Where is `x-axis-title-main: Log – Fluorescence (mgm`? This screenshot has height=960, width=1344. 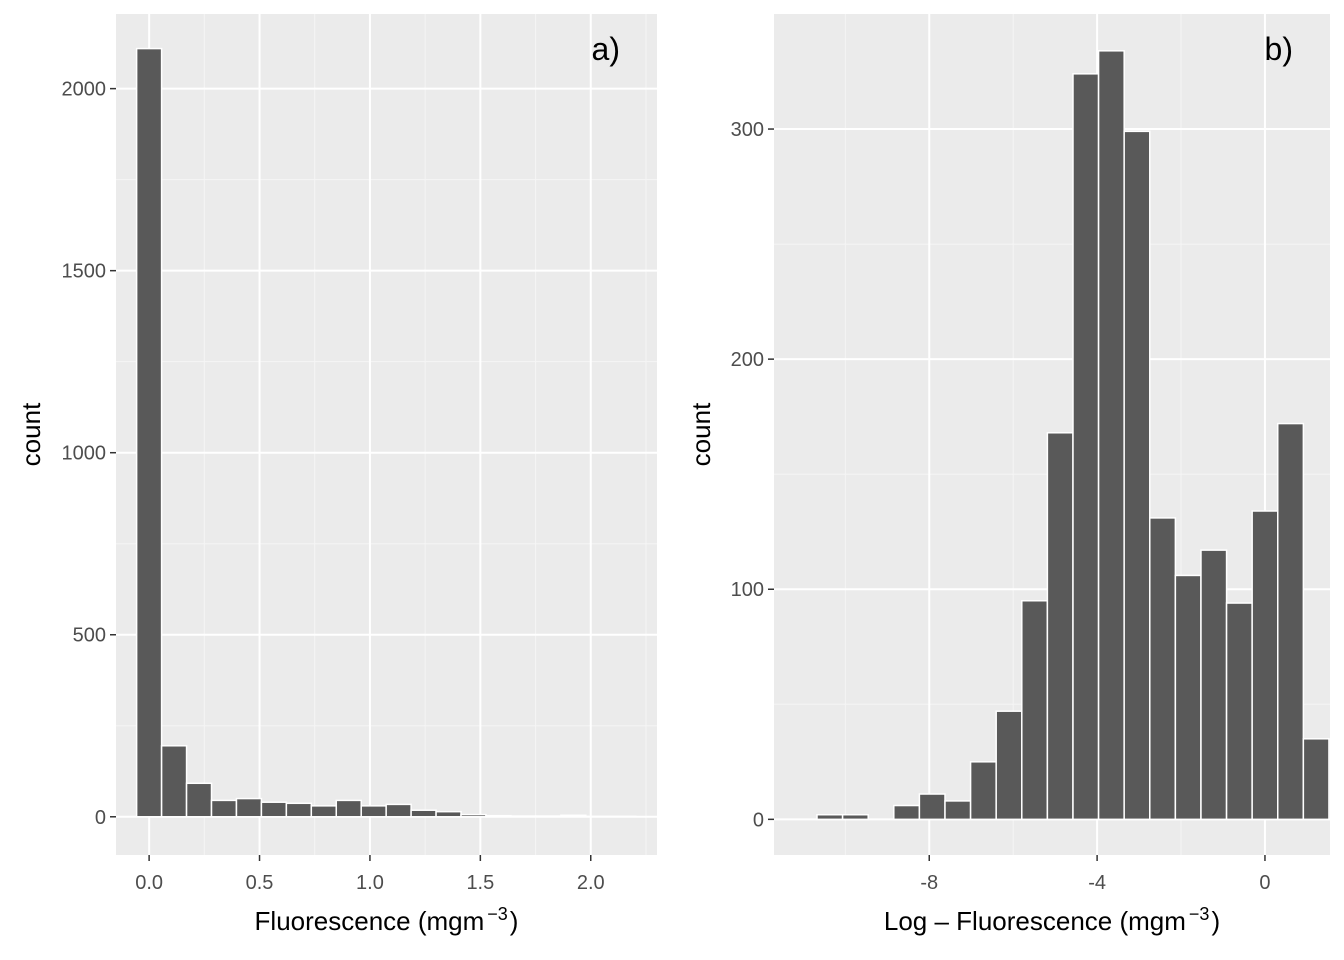 x-axis-title-main: Log – Fluorescence (mgm is located at coordinates (1035, 921).